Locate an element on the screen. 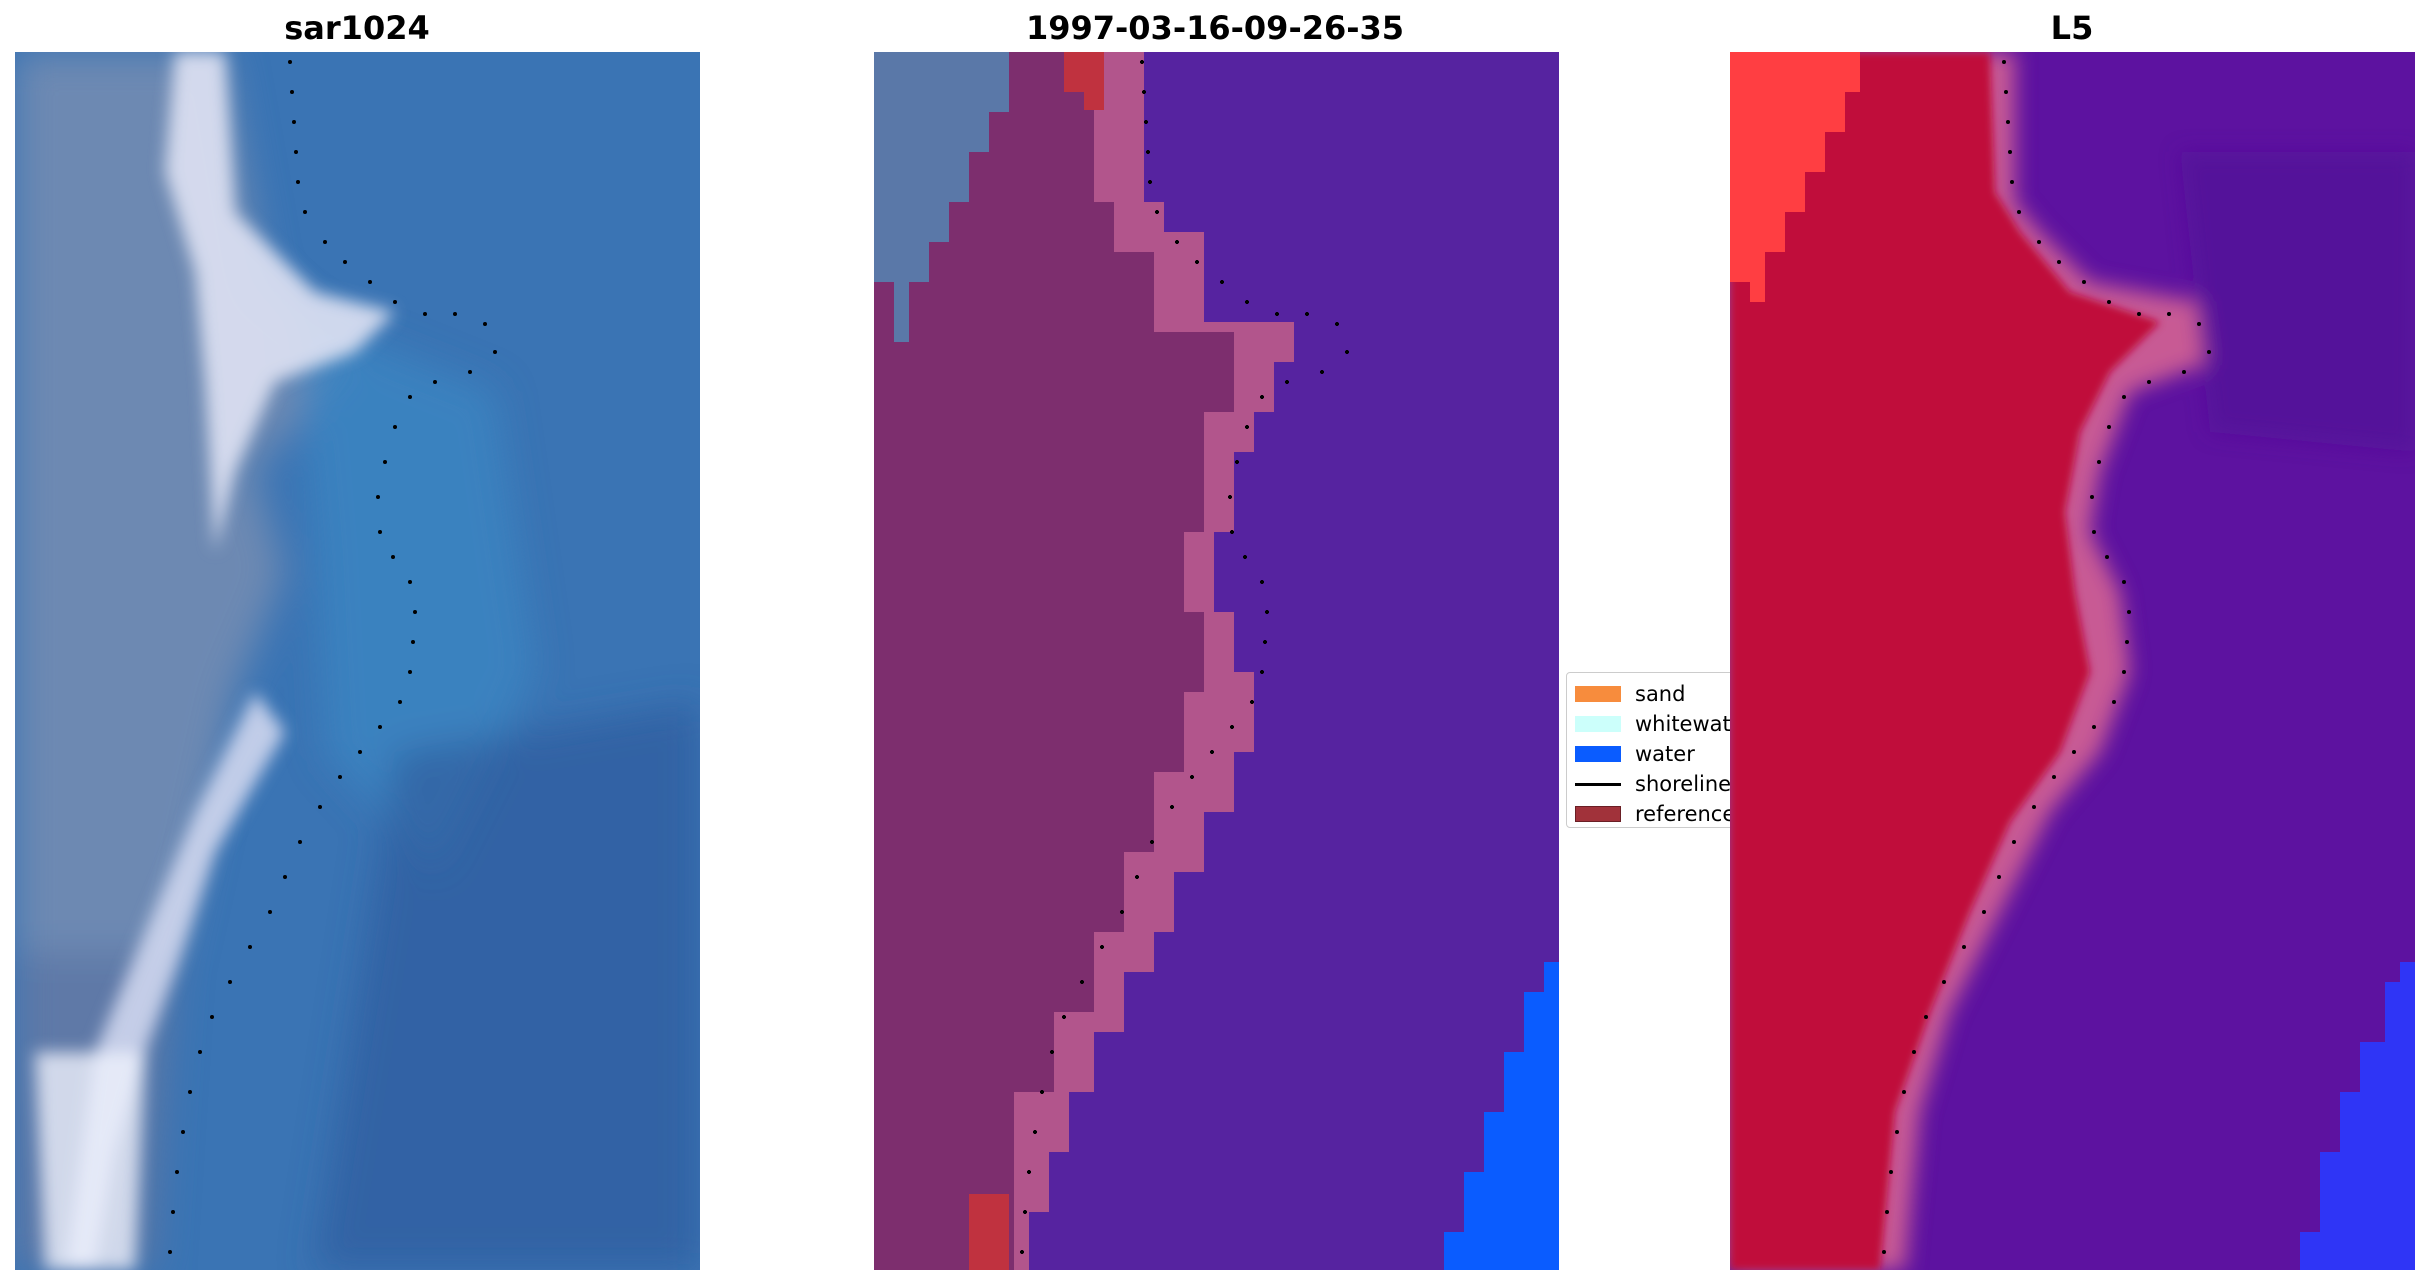  legend-label-shoreline: shoreline is located at coordinates (1683, 784).